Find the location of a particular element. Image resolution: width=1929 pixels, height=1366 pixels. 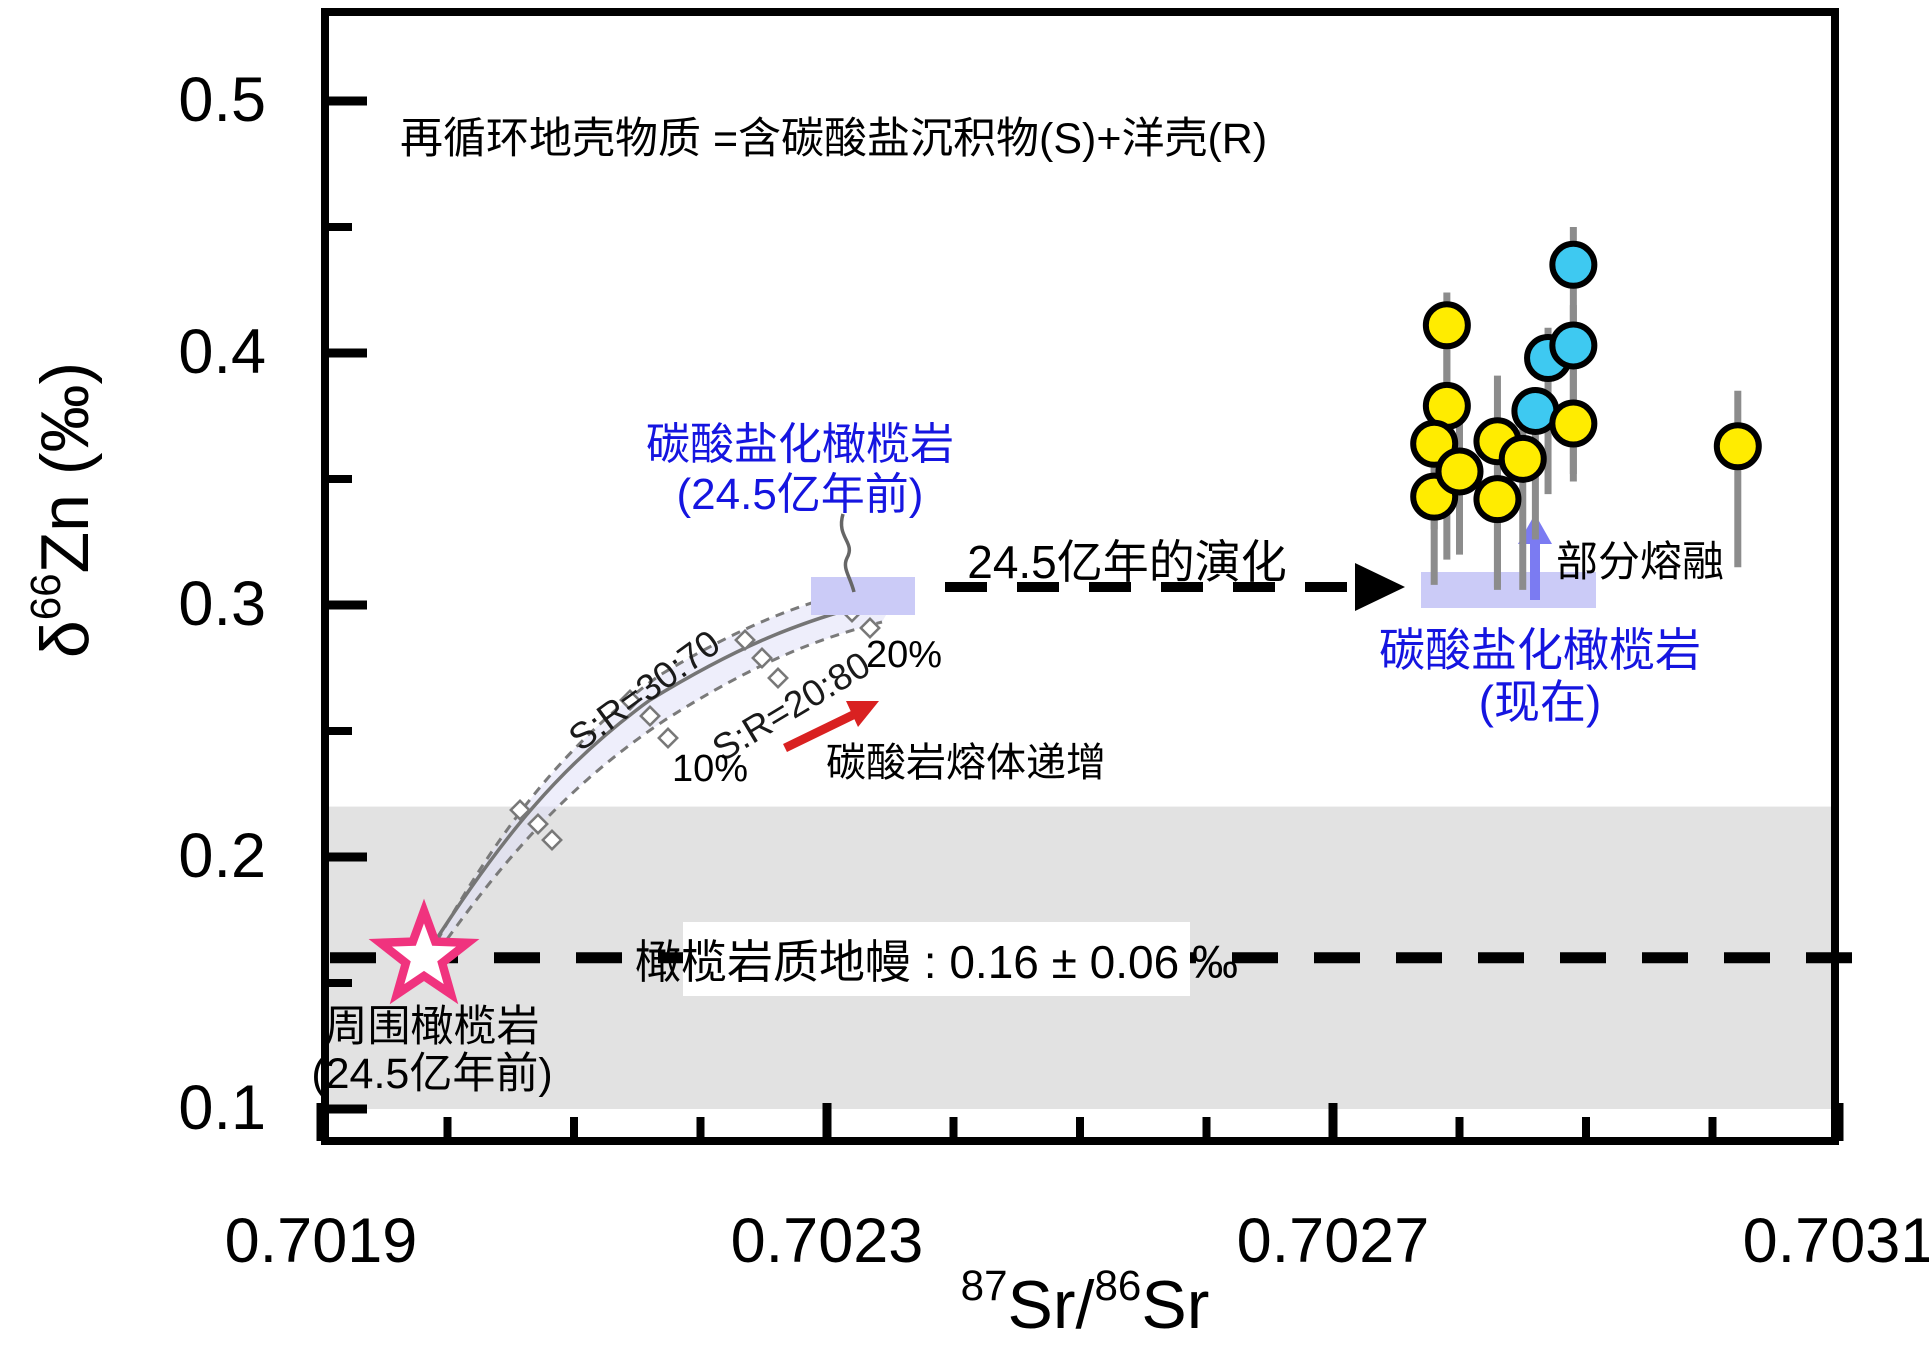

x-tick-label: 0.7027 is located at coordinates (1333, 1241).